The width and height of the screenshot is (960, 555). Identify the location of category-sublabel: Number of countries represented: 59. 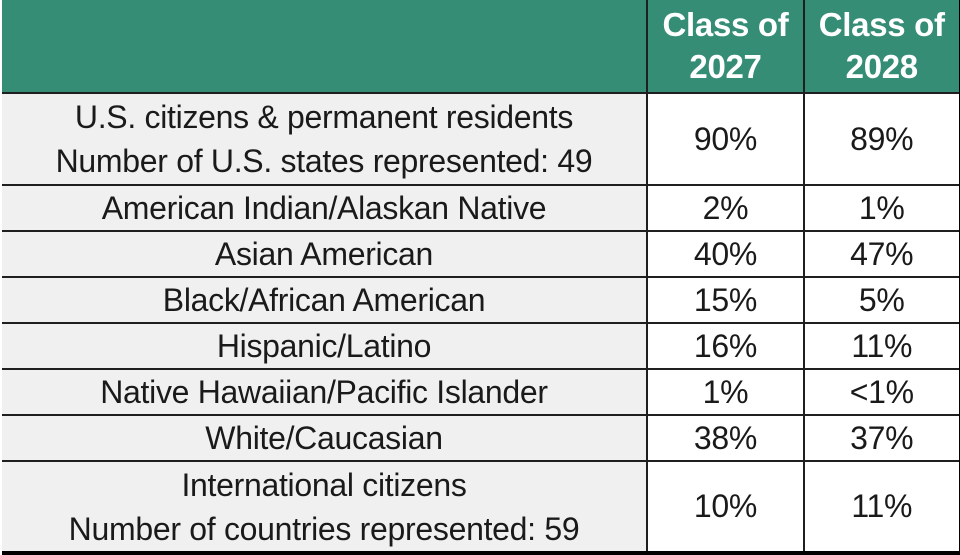
(324, 528).